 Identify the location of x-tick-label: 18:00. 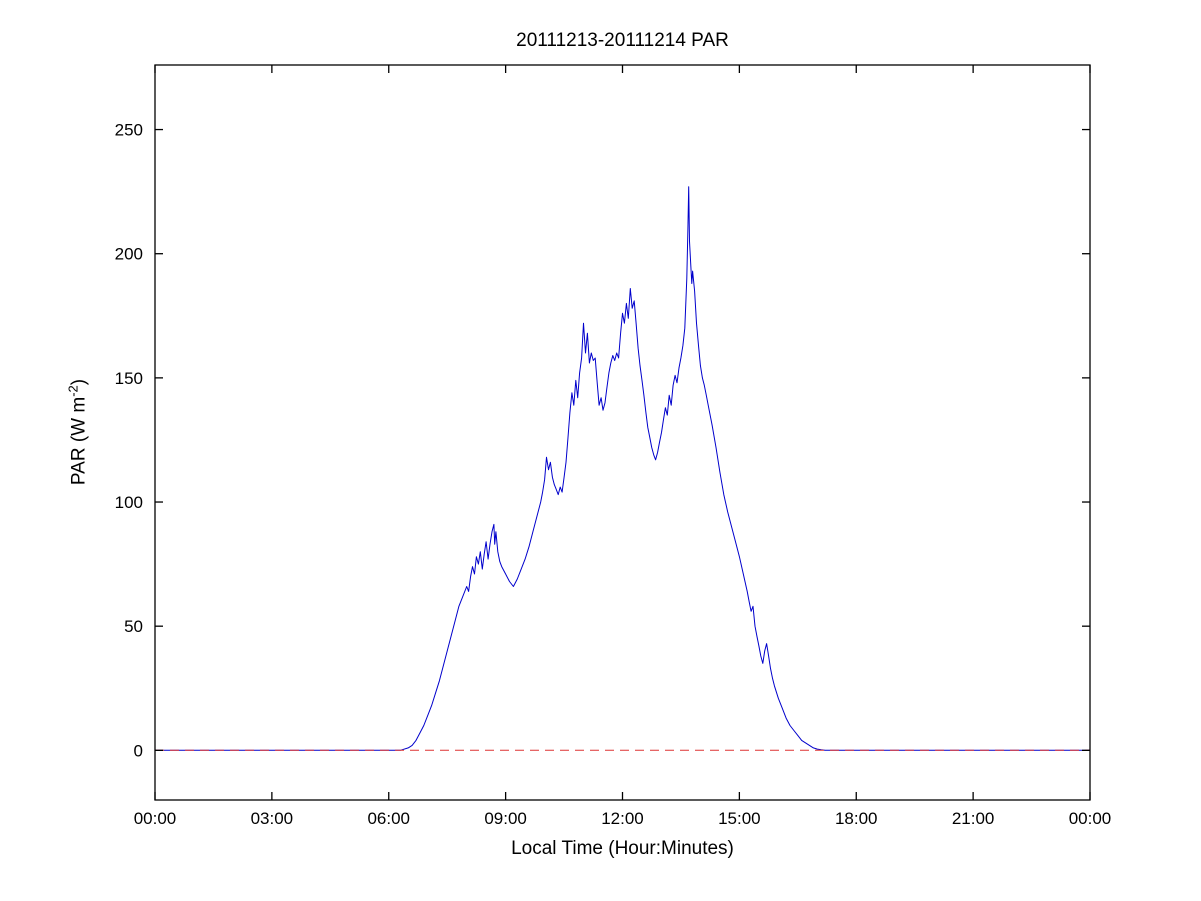
(856, 818).